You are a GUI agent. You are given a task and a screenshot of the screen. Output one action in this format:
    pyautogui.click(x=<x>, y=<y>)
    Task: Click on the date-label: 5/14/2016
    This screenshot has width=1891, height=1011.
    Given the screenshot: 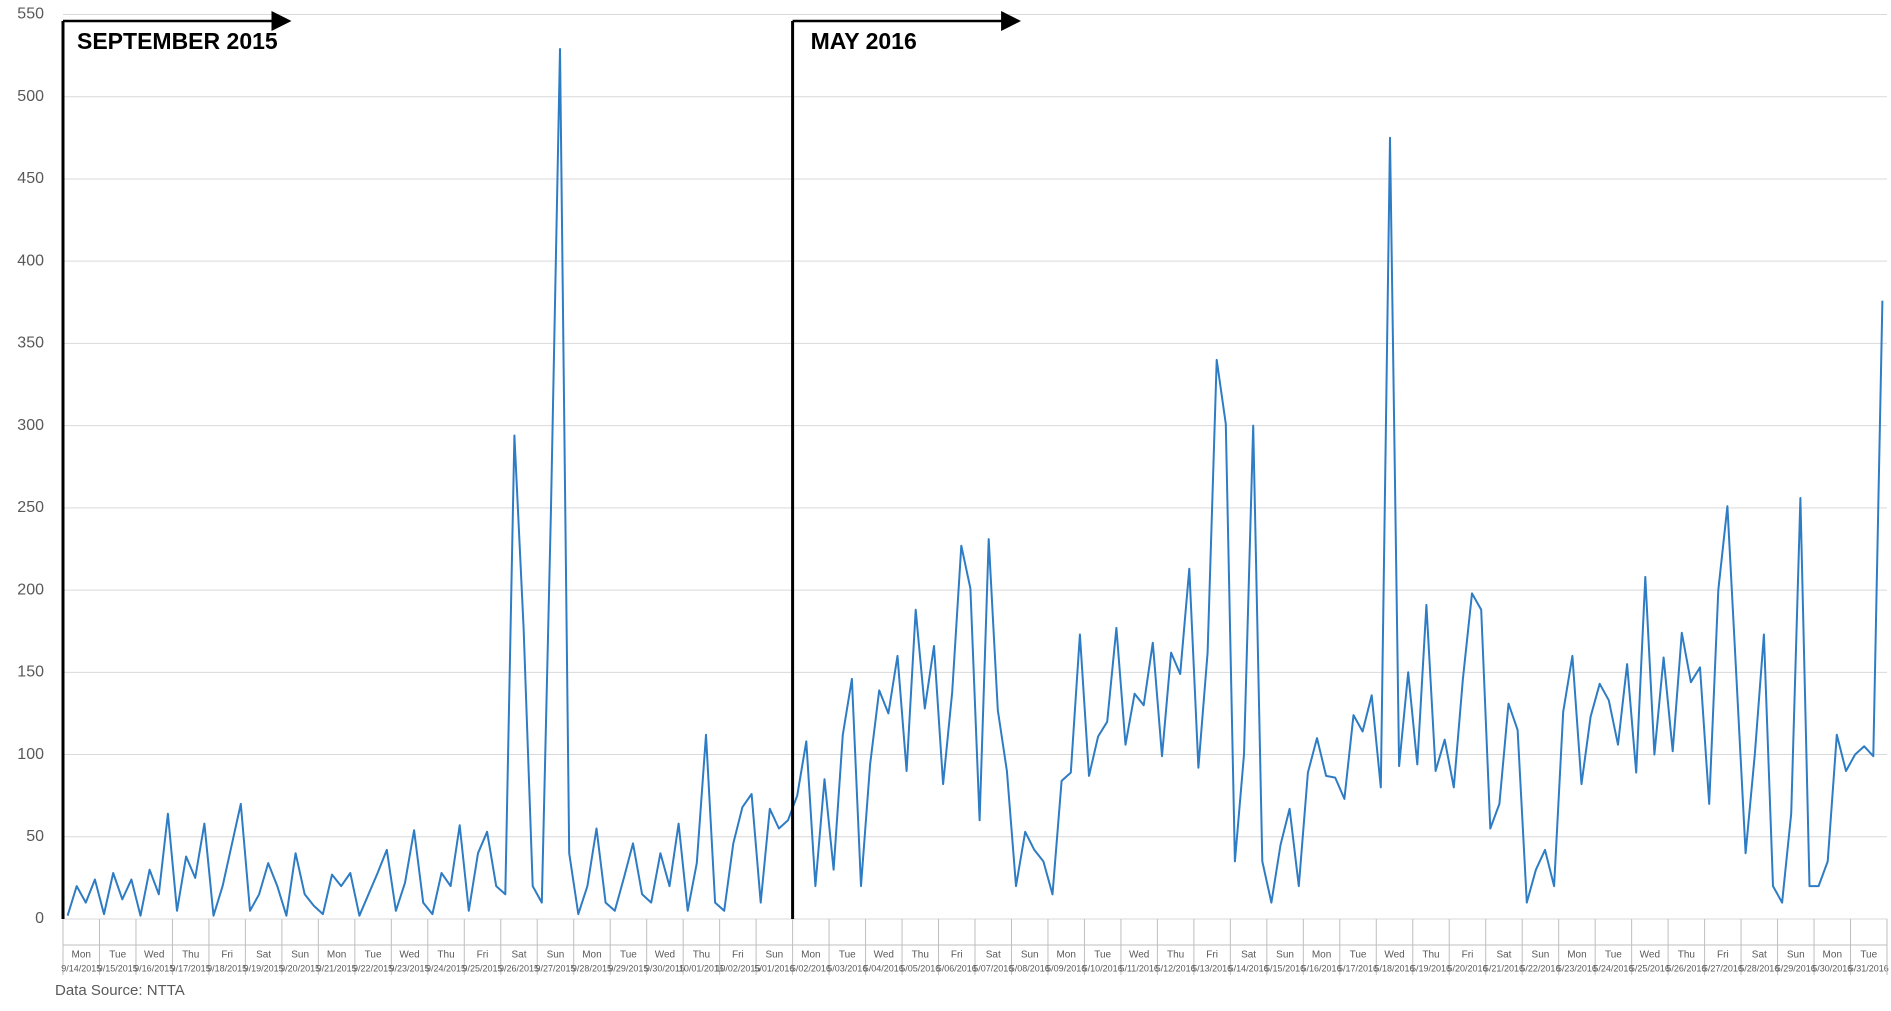 What is the action you would take?
    pyautogui.click(x=1249, y=968)
    